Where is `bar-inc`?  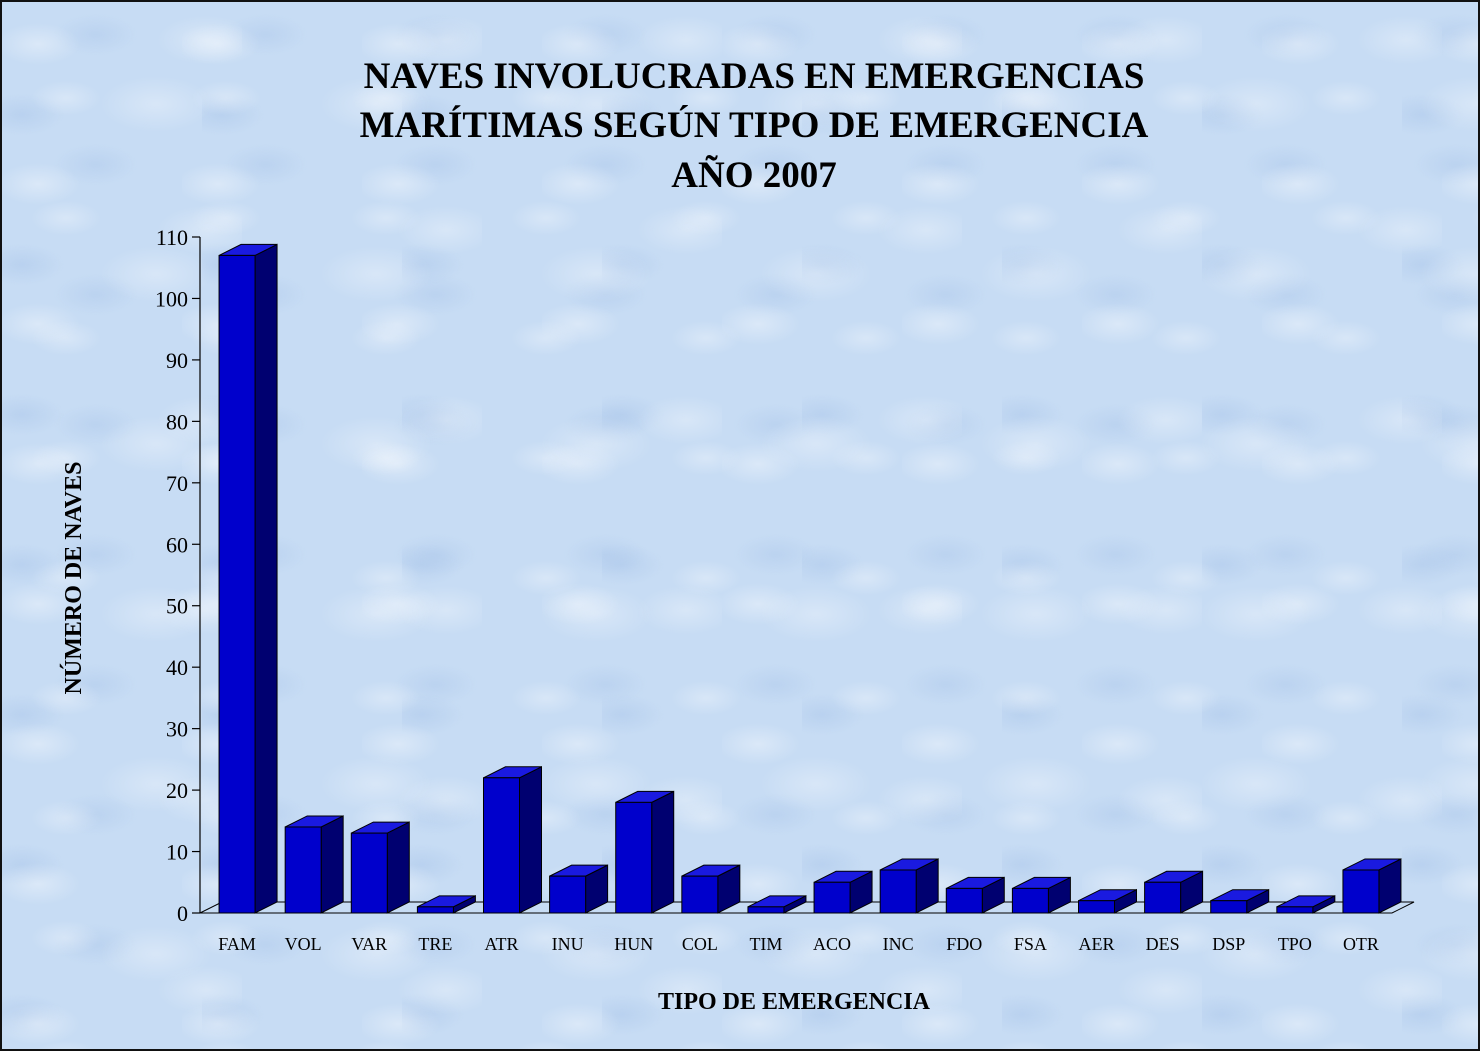 bar-inc is located at coordinates (909, 886).